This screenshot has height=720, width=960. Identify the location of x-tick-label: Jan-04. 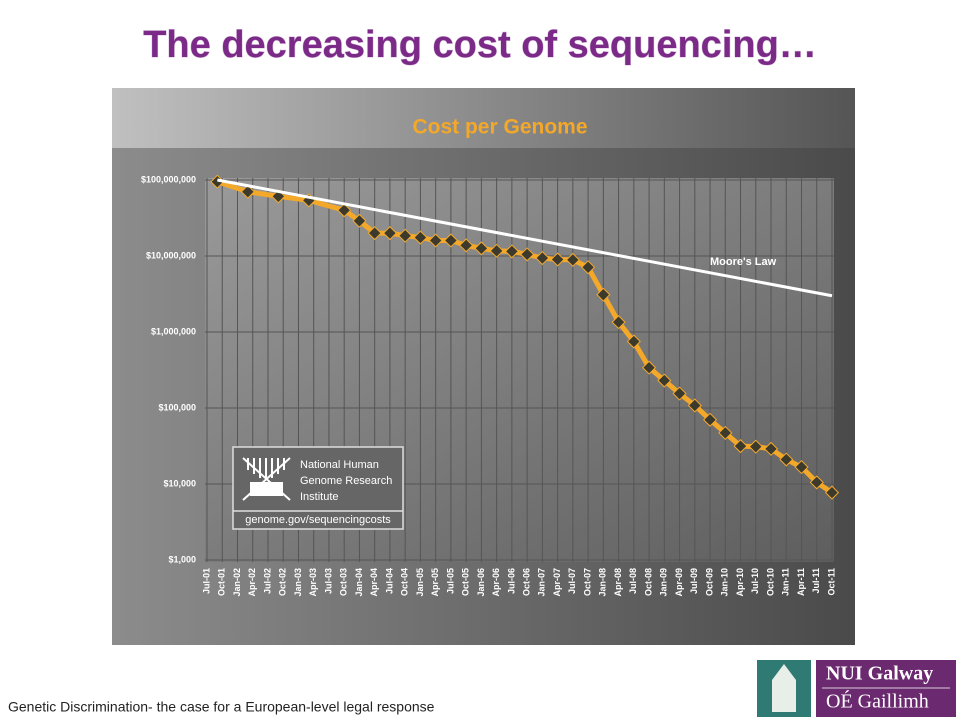
(359, 582).